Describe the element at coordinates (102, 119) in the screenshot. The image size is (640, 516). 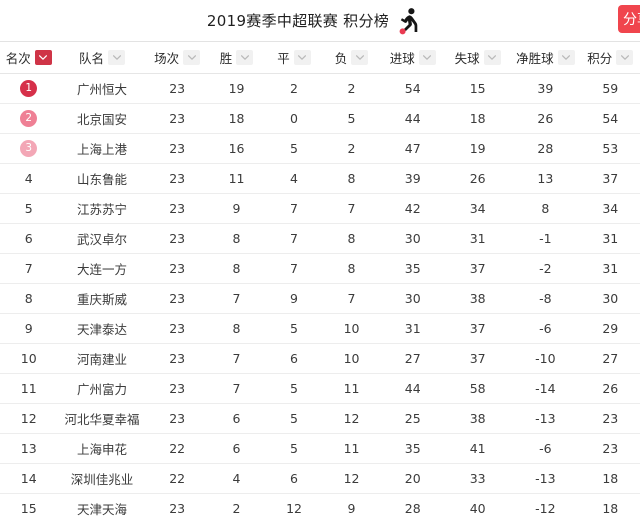
I see `cell-team: 北京国安` at that location.